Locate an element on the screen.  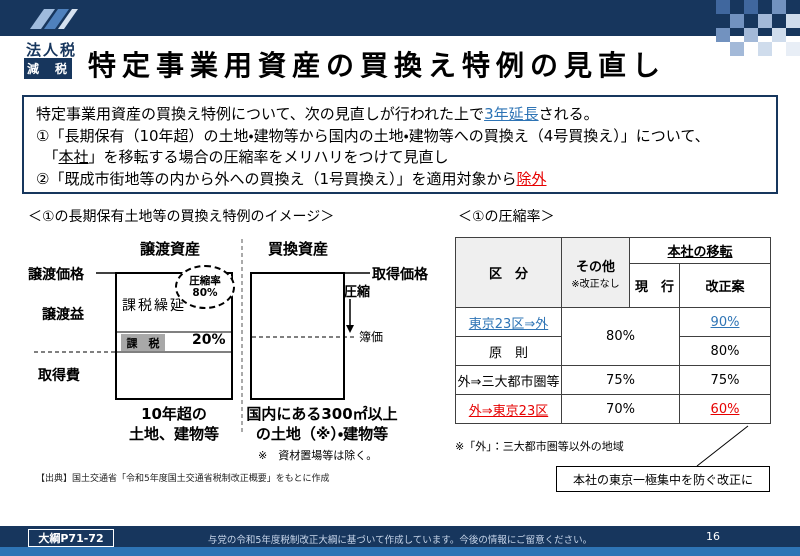
transfer-gain-label: 譲渡益 is located at coordinates (63, 315).